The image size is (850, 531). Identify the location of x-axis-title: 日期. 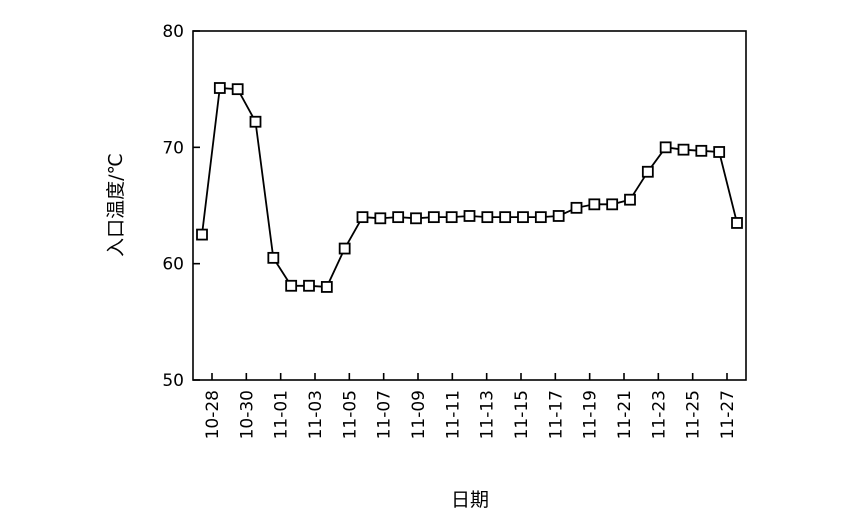
(470, 500).